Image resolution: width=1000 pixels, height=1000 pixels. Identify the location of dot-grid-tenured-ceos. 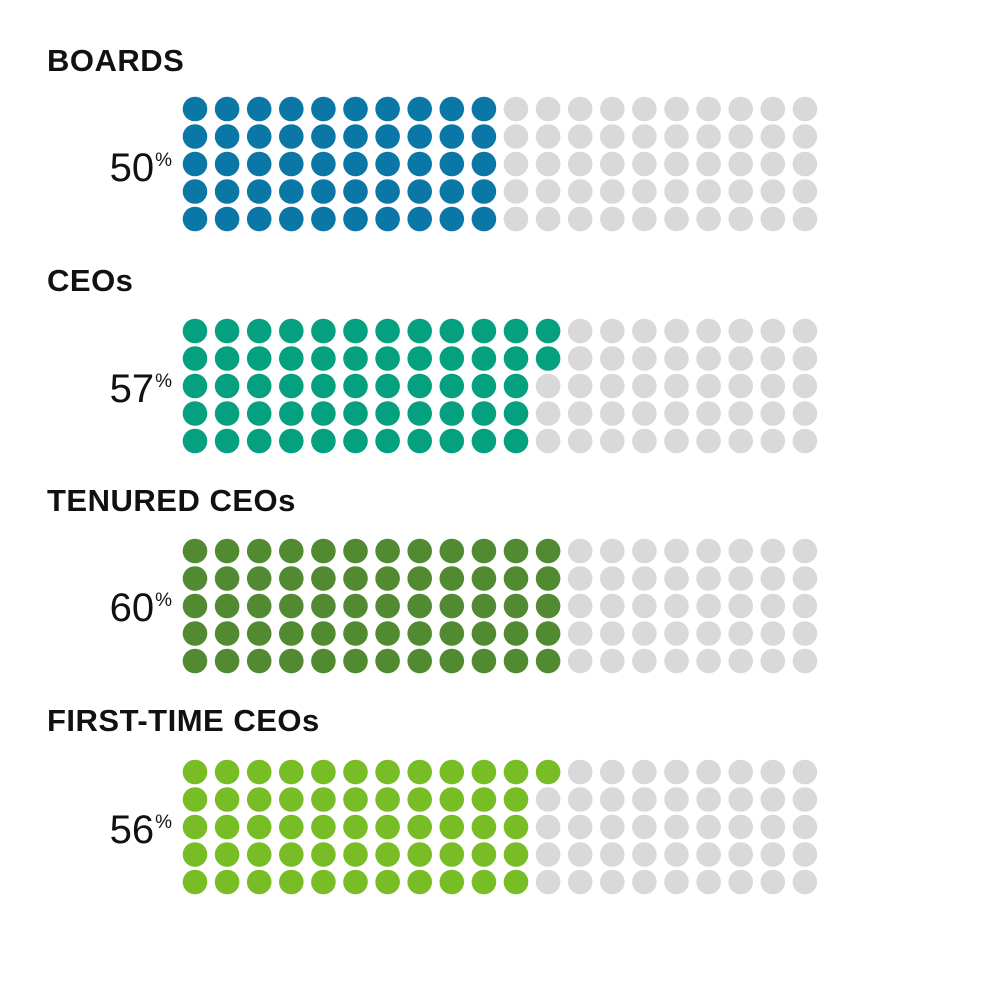
(500, 606).